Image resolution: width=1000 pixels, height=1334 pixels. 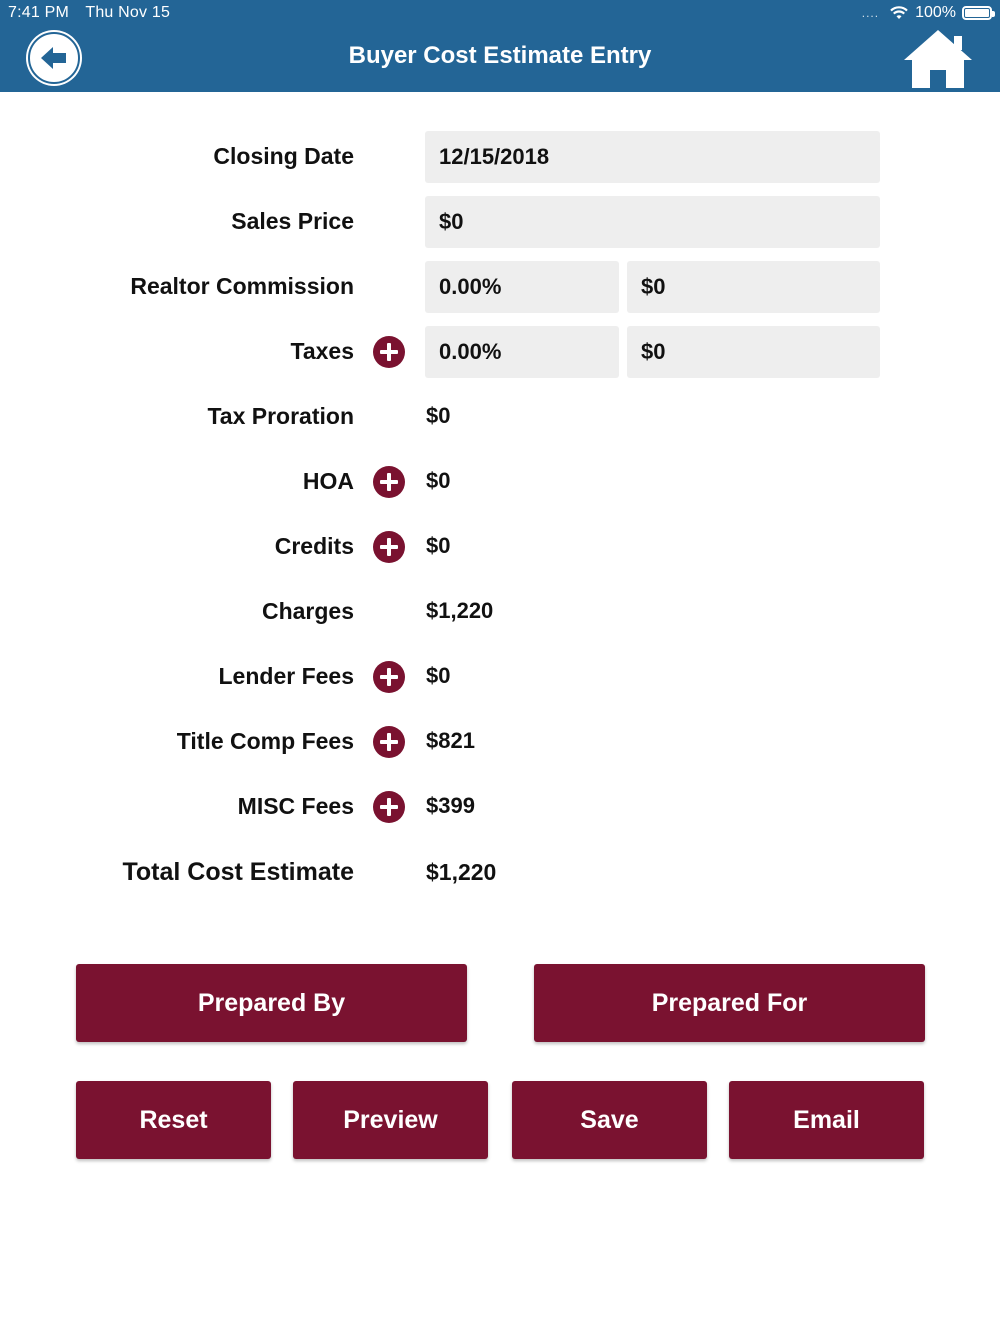 I want to click on misc-fees-add-button, so click(x=389, y=807).